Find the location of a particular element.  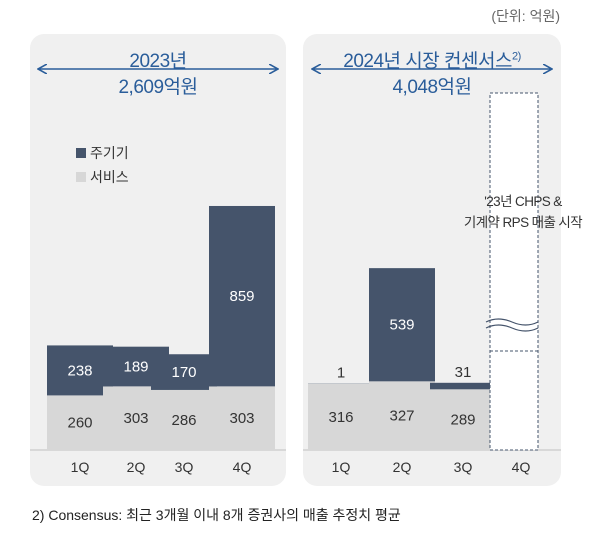

bar-equipment-2024-2Q is located at coordinates (402, 325).